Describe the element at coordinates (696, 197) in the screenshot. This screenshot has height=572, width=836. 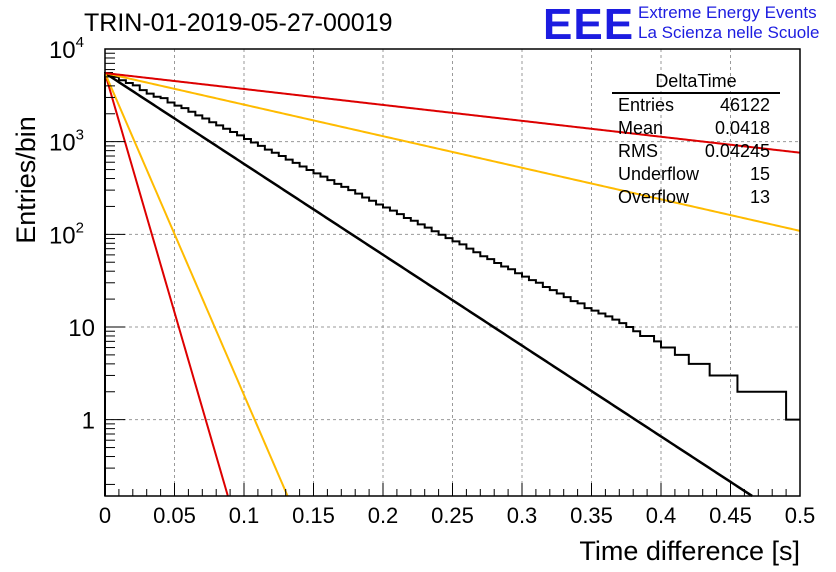
I see `stats-row-overflow: Overflow 13` at that location.